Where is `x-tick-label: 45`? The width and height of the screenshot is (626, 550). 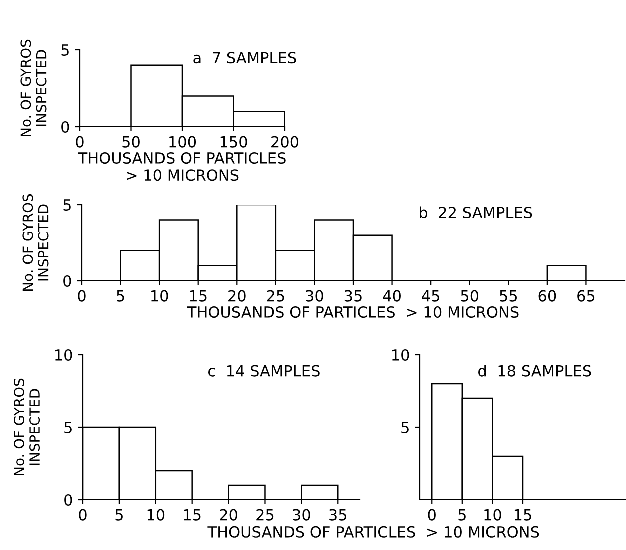 x-tick-label: 45 is located at coordinates (431, 296).